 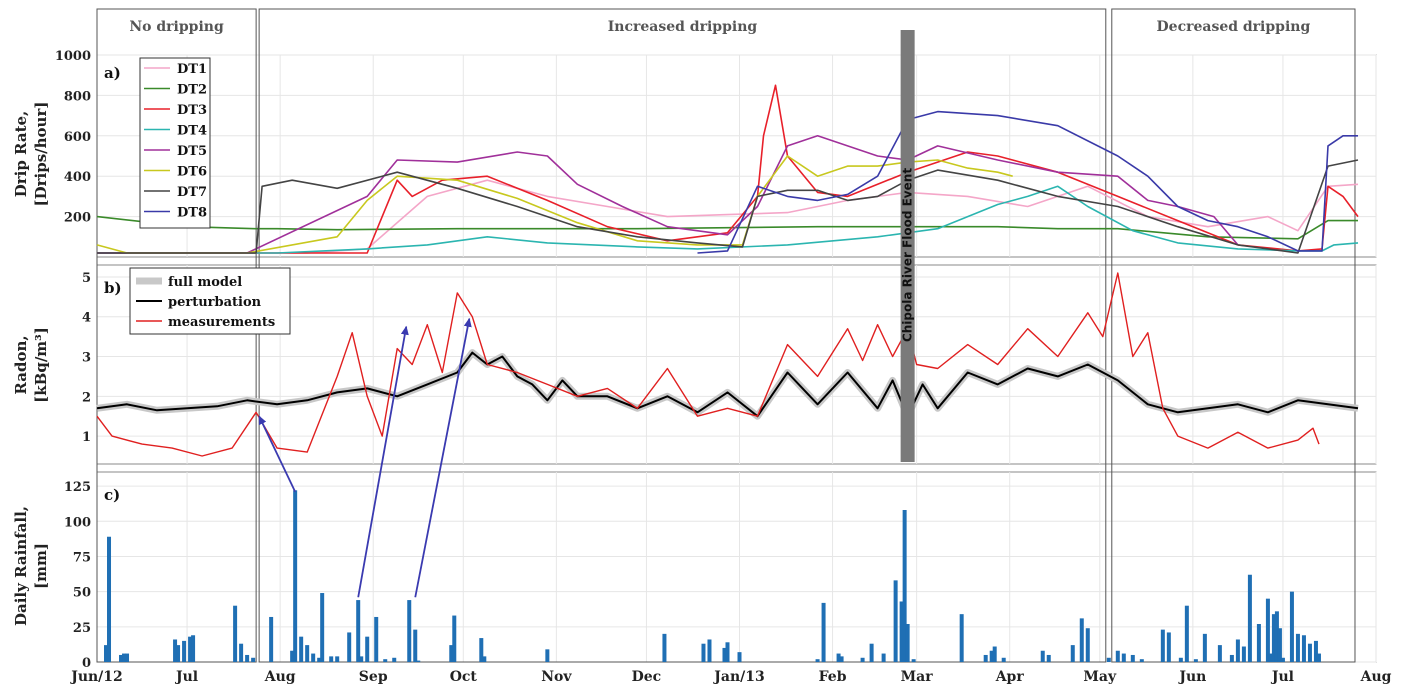 What do you see at coordinates (112, 495) in the screenshot?
I see `panel-label-c: c)` at bounding box center [112, 495].